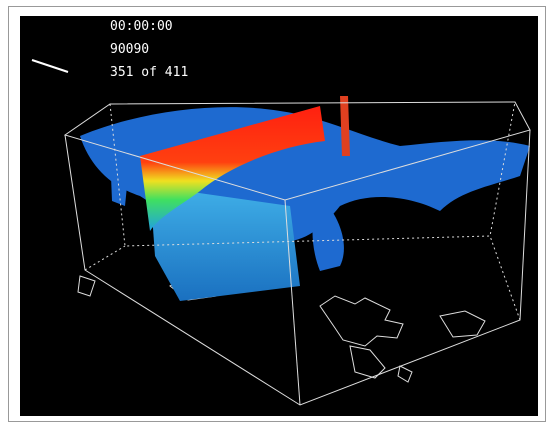 The image size is (554, 428). What do you see at coordinates (141, 26) in the screenshot?
I see `time-label: 00:00:00` at bounding box center [141, 26].